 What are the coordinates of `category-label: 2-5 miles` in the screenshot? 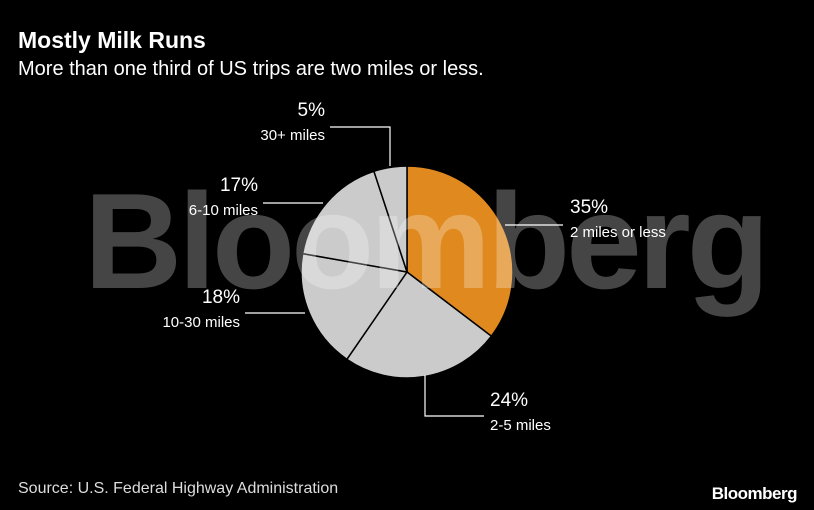 It's located at (520, 425).